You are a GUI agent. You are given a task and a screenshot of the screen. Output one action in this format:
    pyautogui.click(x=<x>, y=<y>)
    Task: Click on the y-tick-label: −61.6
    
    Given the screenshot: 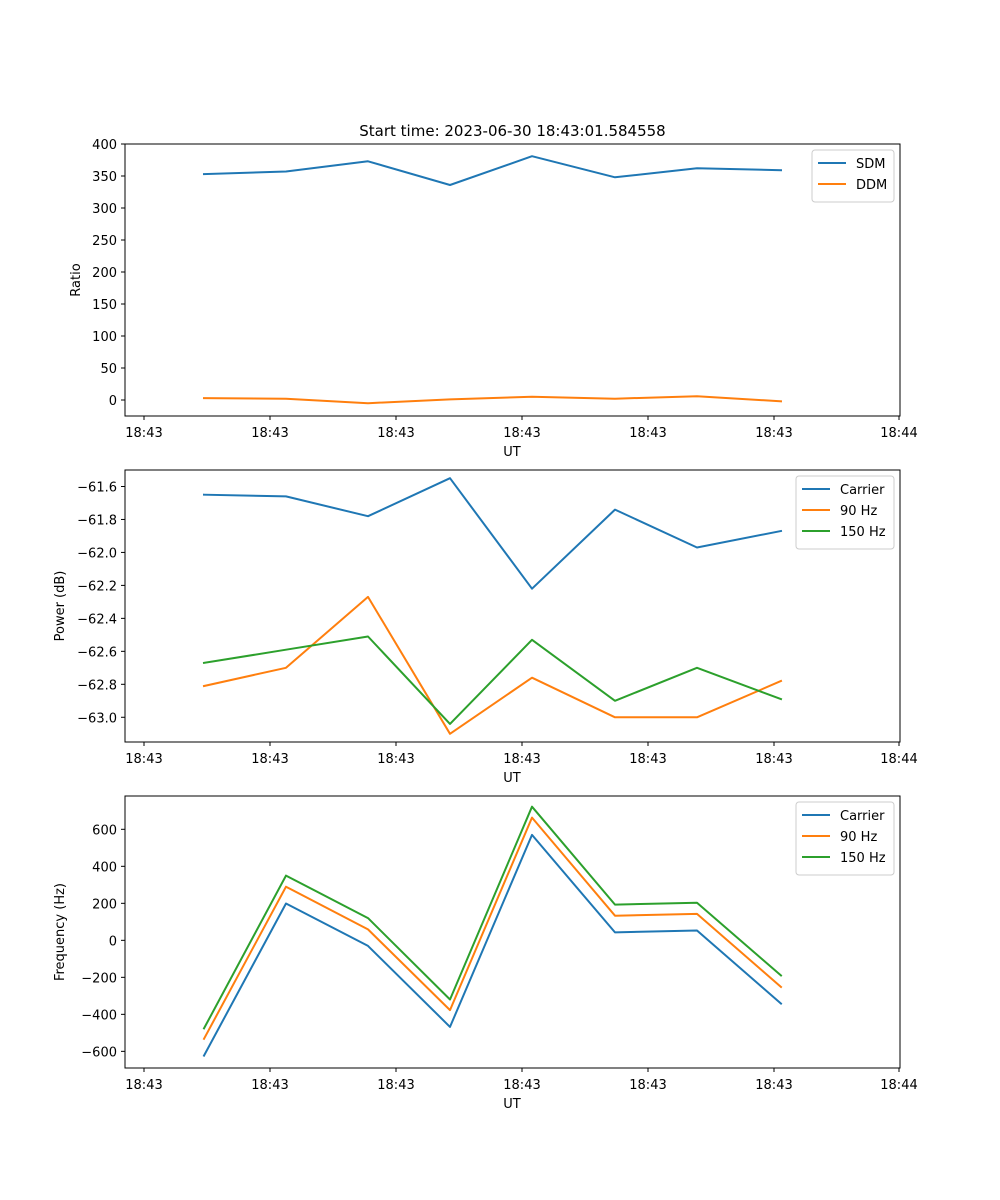 What is the action you would take?
    pyautogui.click(x=97, y=487)
    